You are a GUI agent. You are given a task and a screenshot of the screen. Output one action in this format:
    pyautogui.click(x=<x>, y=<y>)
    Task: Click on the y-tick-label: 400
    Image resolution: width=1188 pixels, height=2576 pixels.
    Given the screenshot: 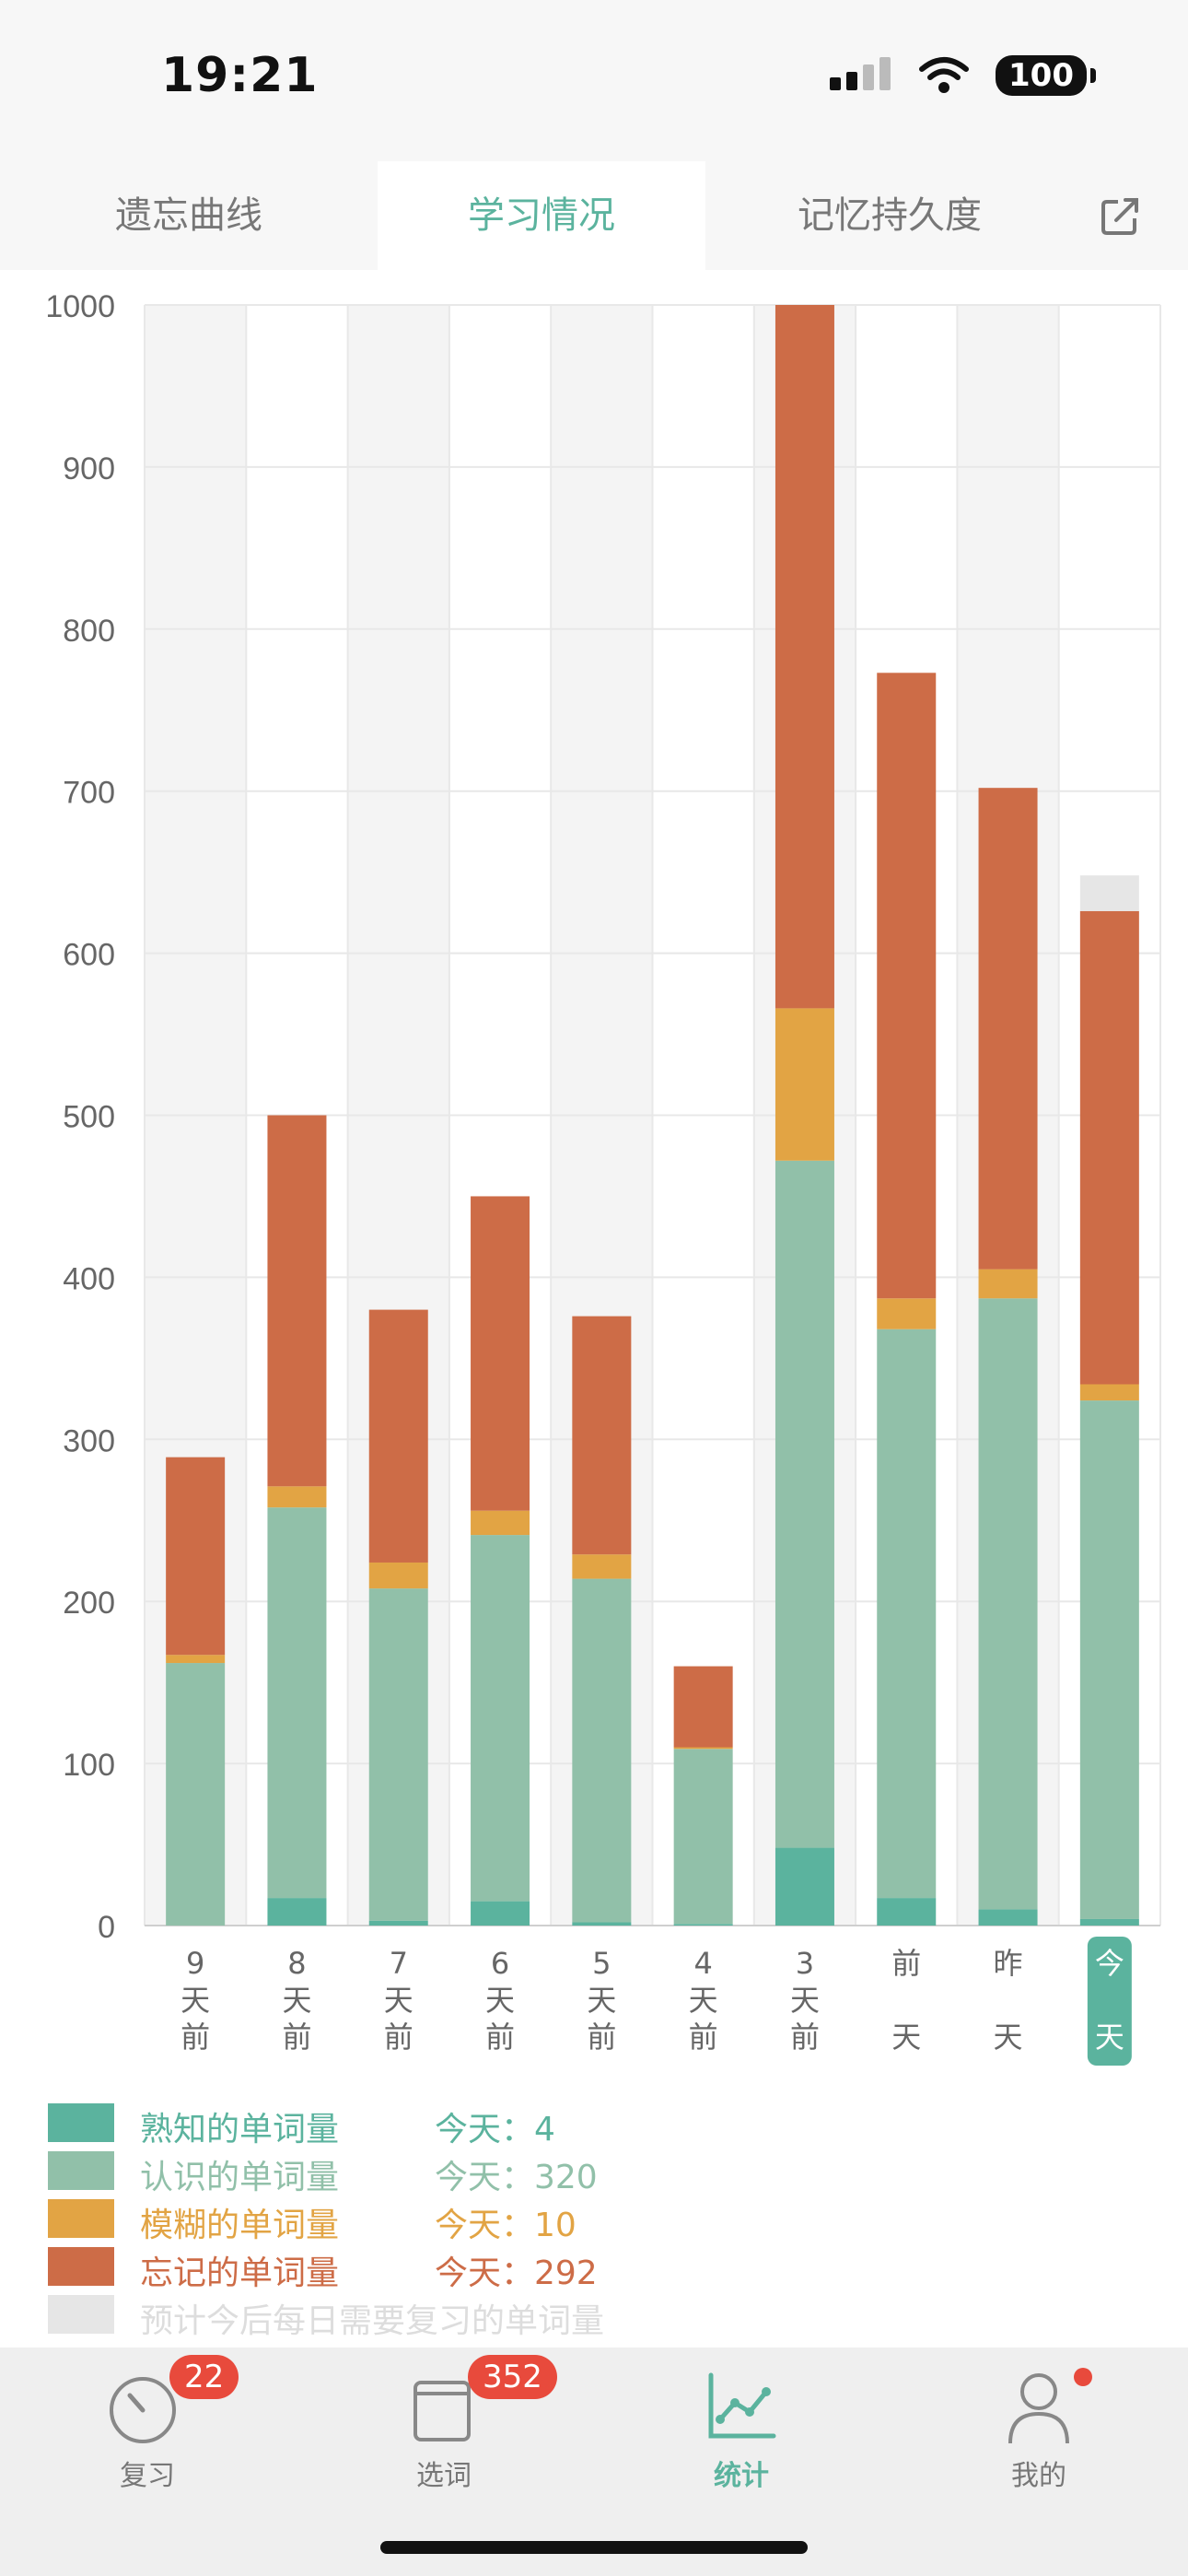 What is the action you would take?
    pyautogui.click(x=89, y=1278)
    